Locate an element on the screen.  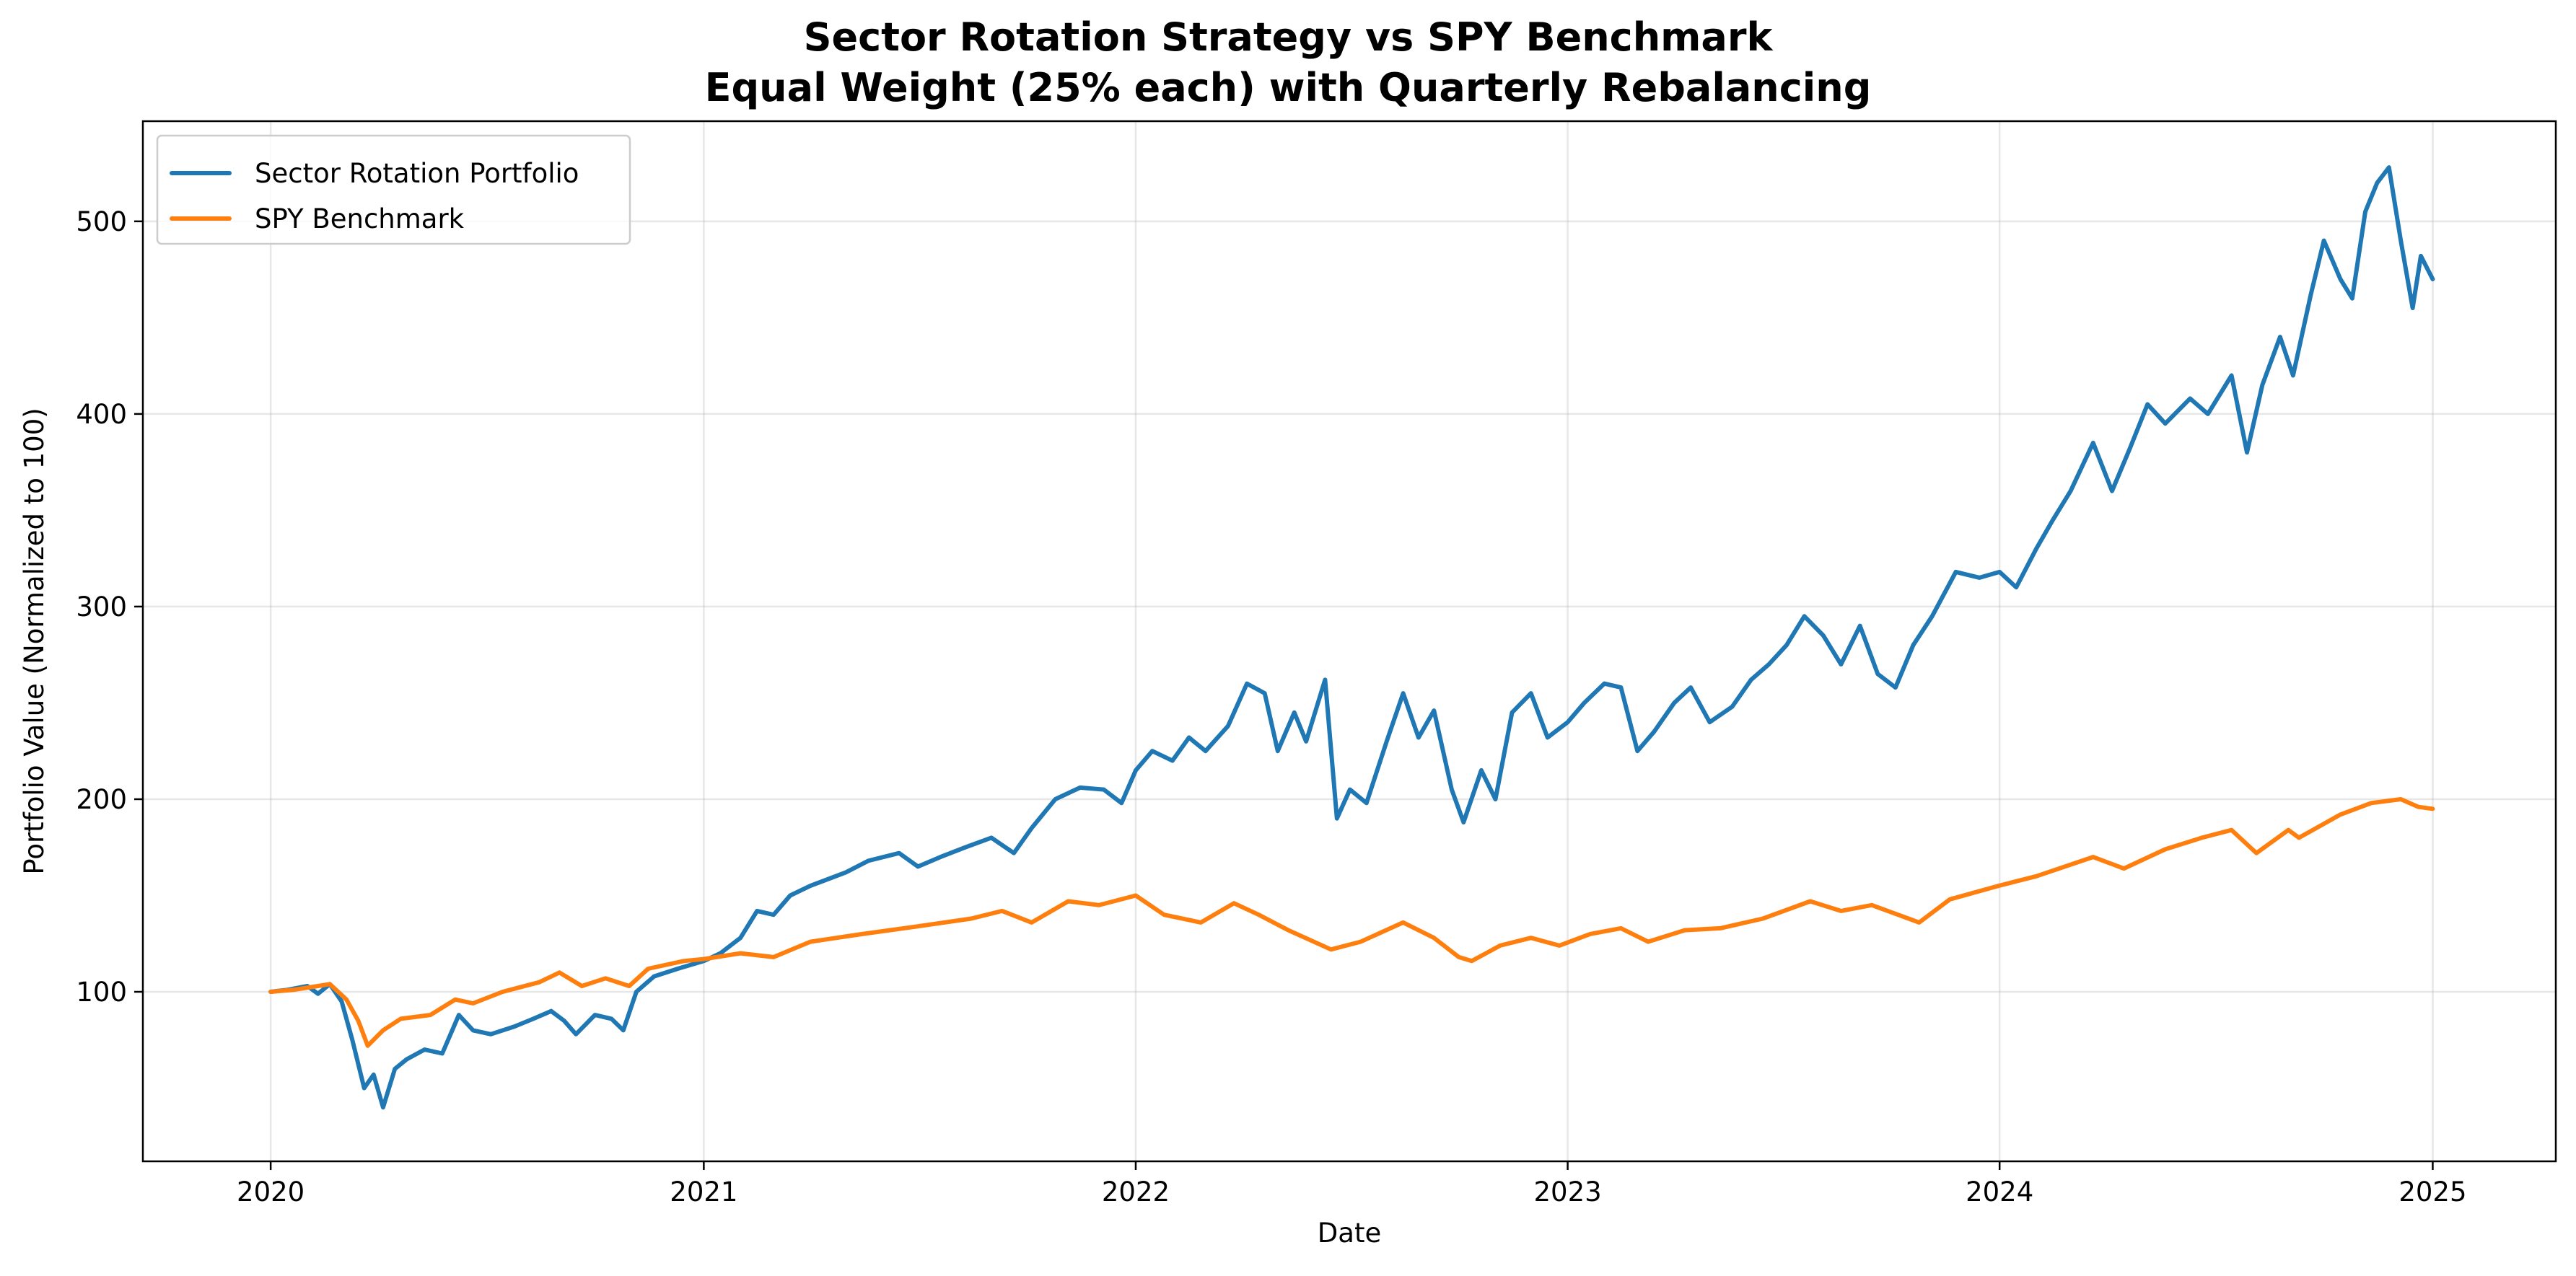
x-tick-label: 2024 is located at coordinates (1999, 1191).